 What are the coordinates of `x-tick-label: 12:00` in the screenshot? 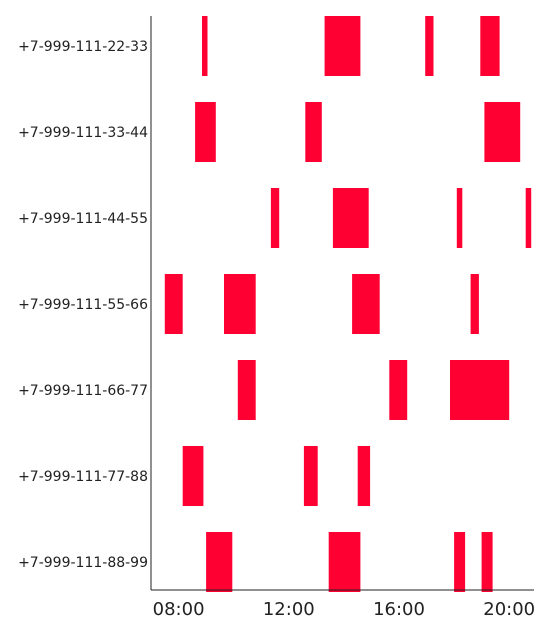 It's located at (289, 609).